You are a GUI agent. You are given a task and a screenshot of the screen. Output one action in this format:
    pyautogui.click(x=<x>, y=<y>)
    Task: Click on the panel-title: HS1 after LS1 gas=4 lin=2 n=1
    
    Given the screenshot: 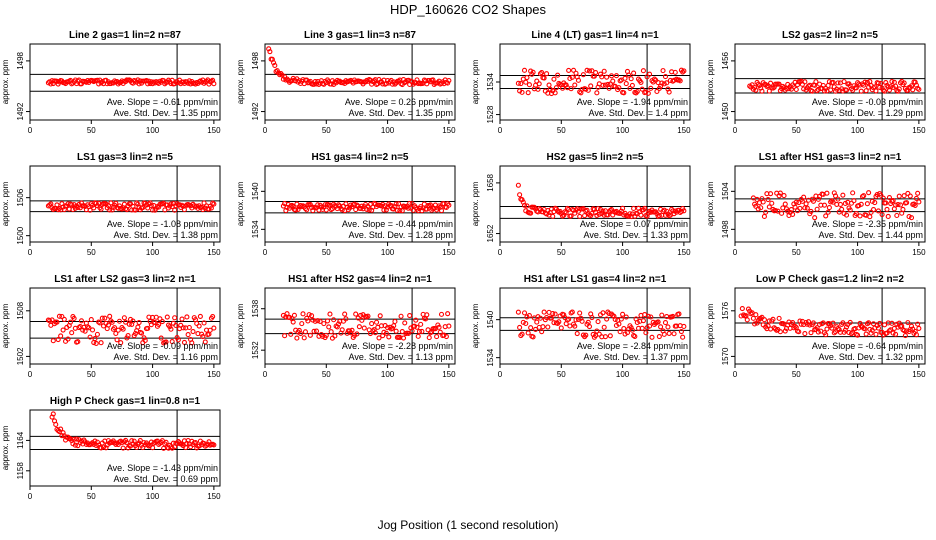 What is the action you would take?
    pyautogui.click(x=595, y=279)
    